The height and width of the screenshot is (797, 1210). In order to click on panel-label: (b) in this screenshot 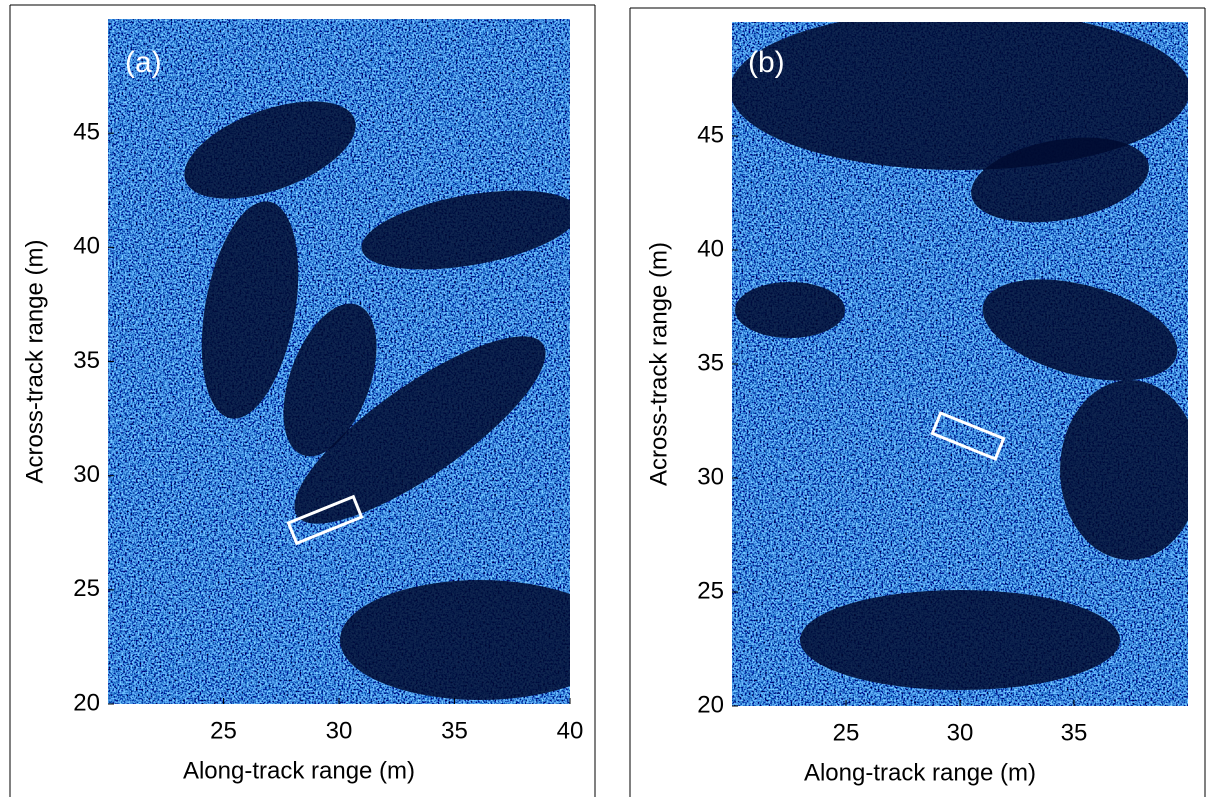, I will do `click(766, 62)`.